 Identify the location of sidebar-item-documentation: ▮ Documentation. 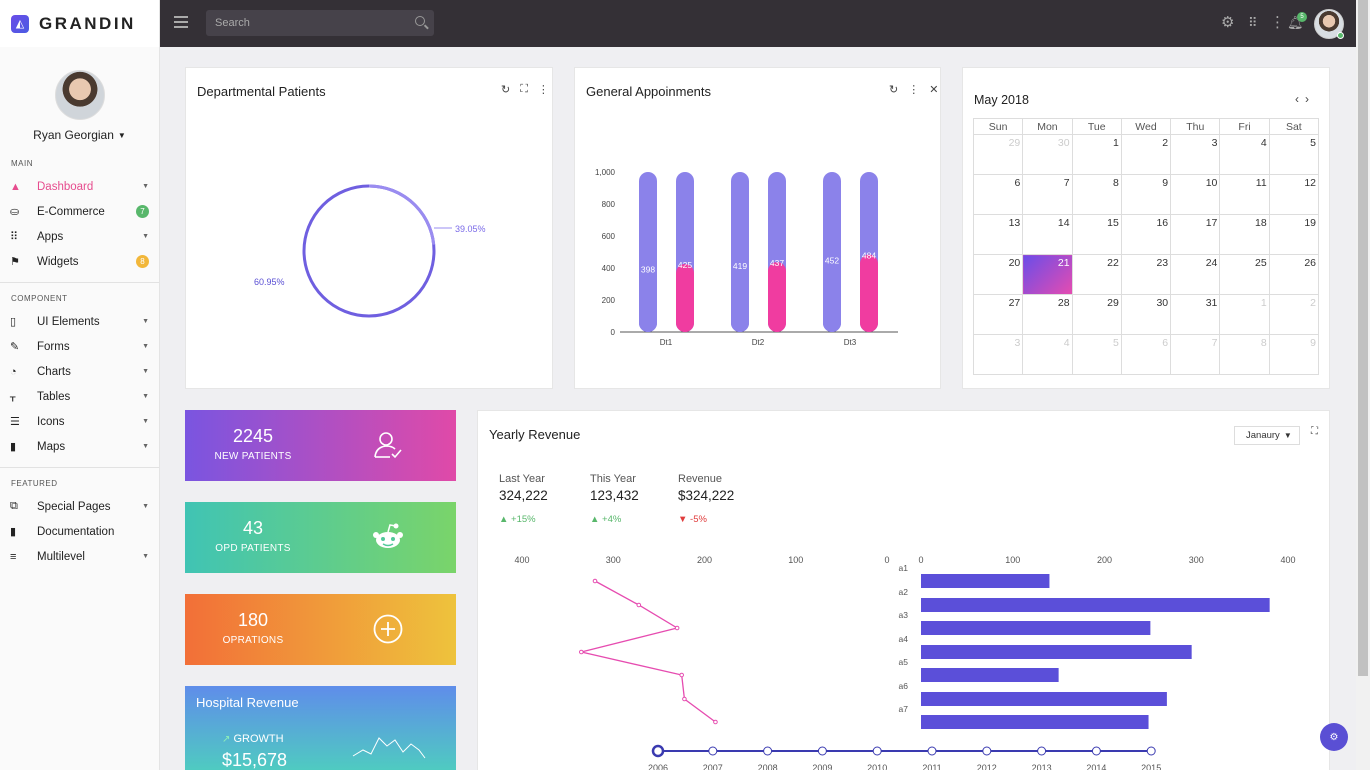
(79, 531).